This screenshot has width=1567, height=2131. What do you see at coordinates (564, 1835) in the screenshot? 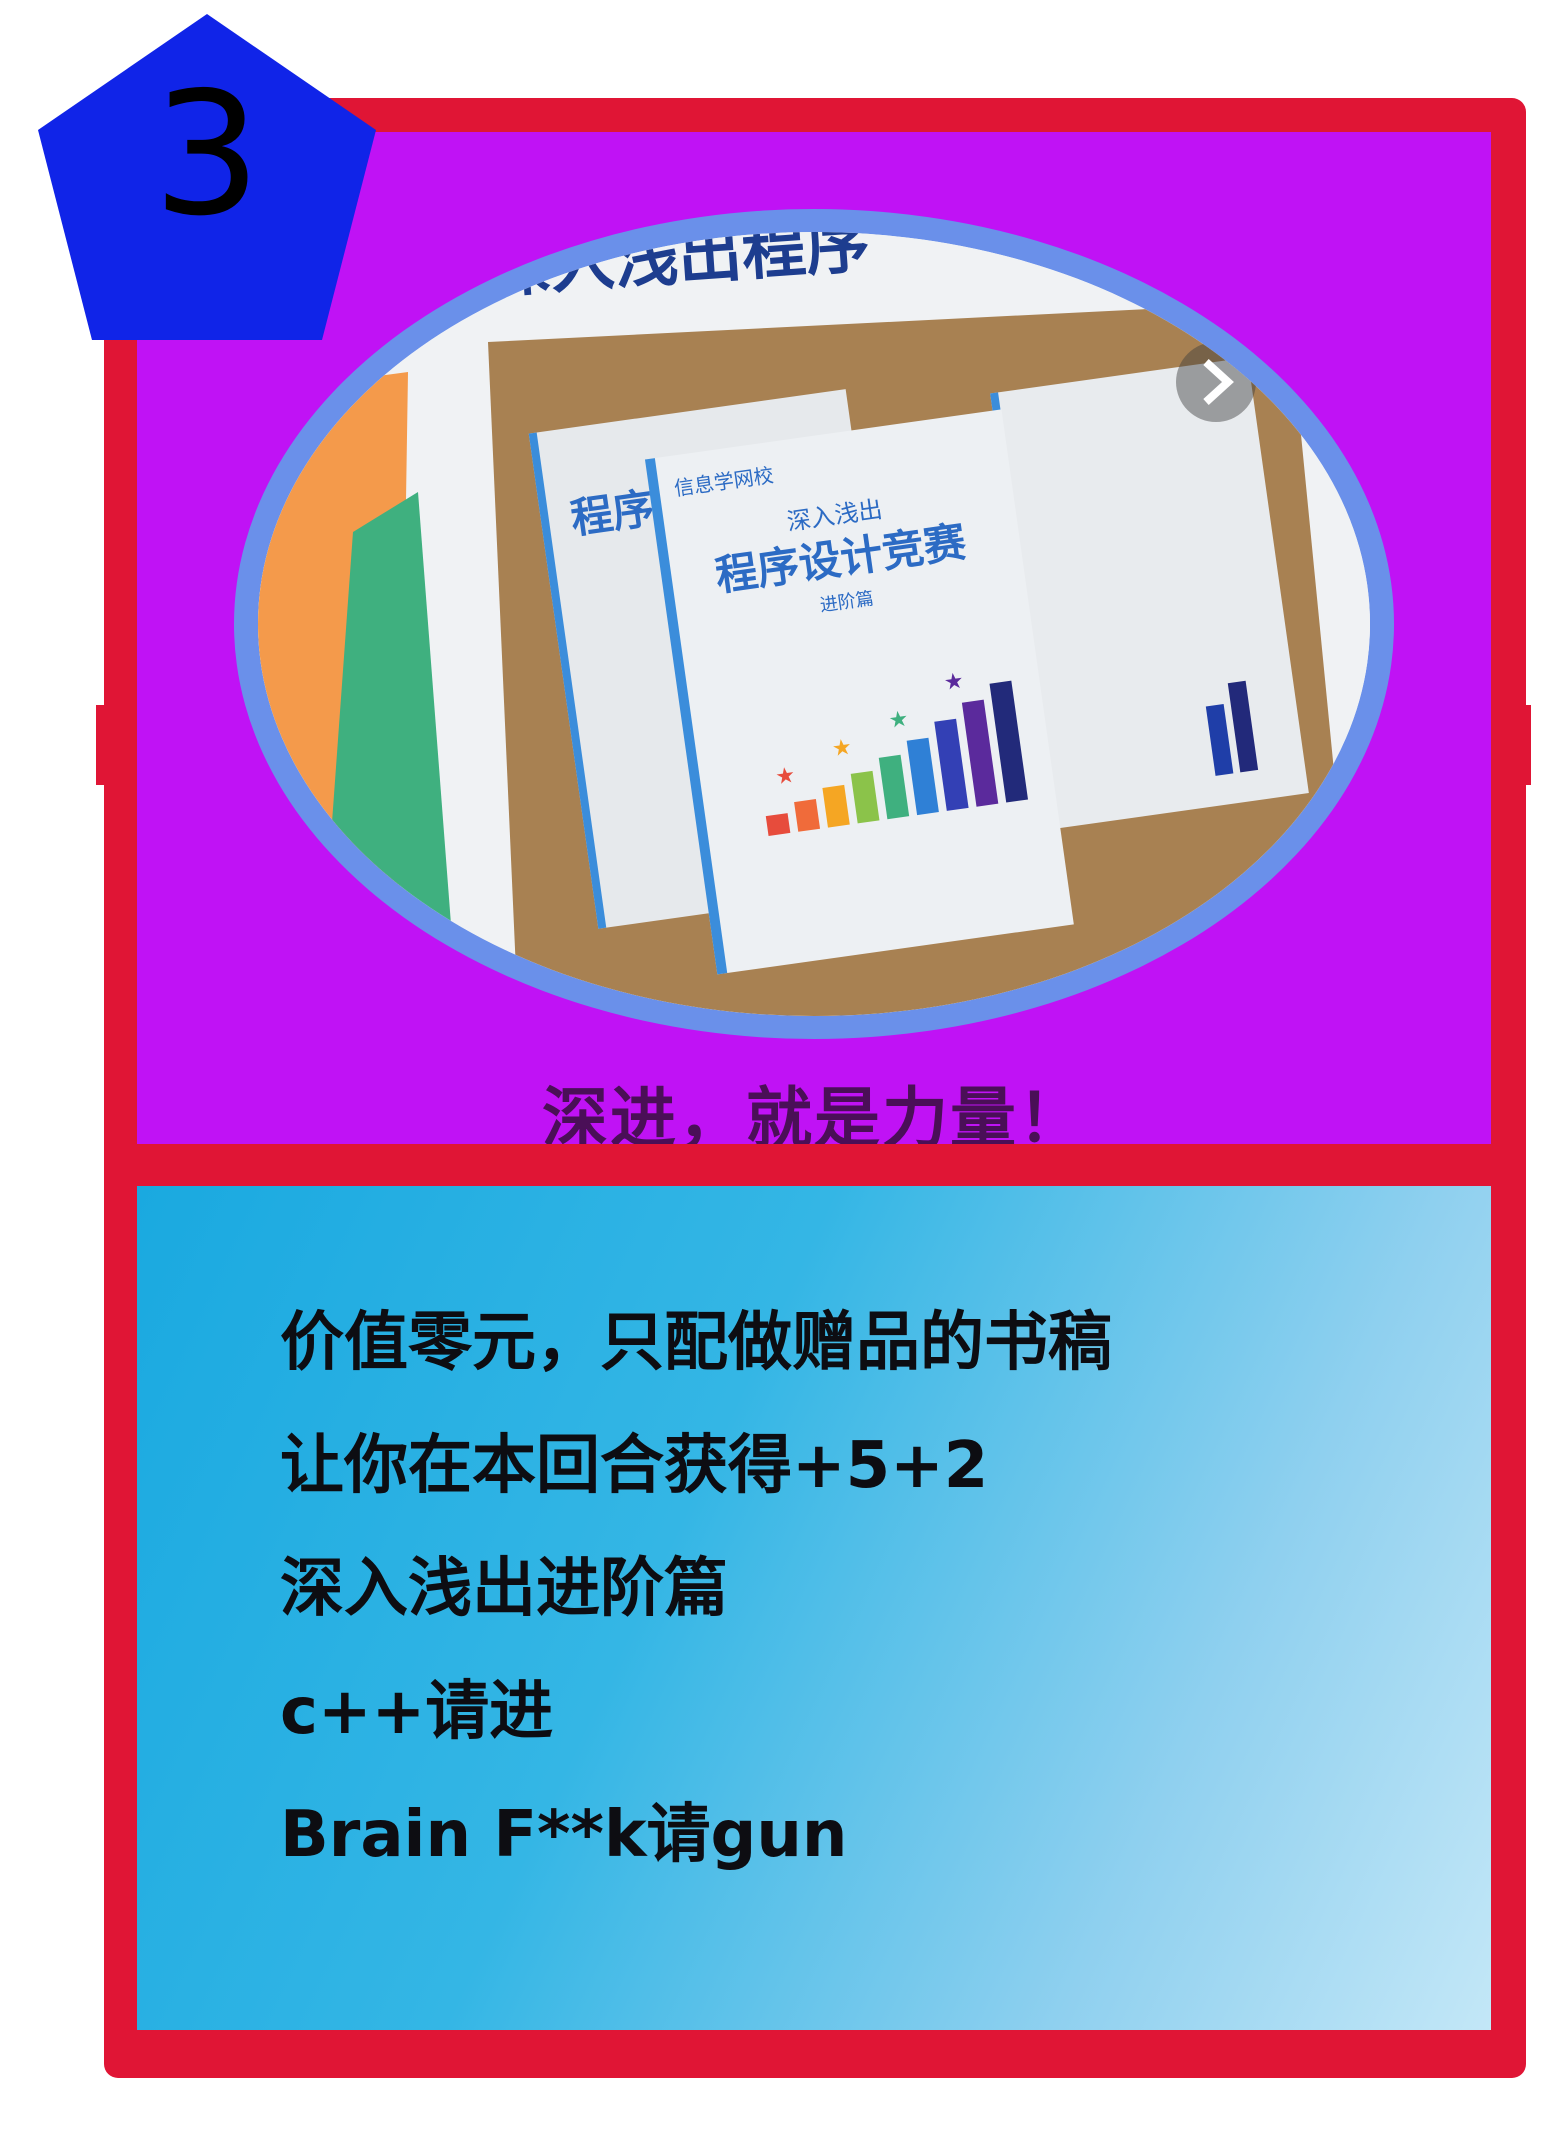
I see `description-line: Brain F**k请gun` at bounding box center [564, 1835].